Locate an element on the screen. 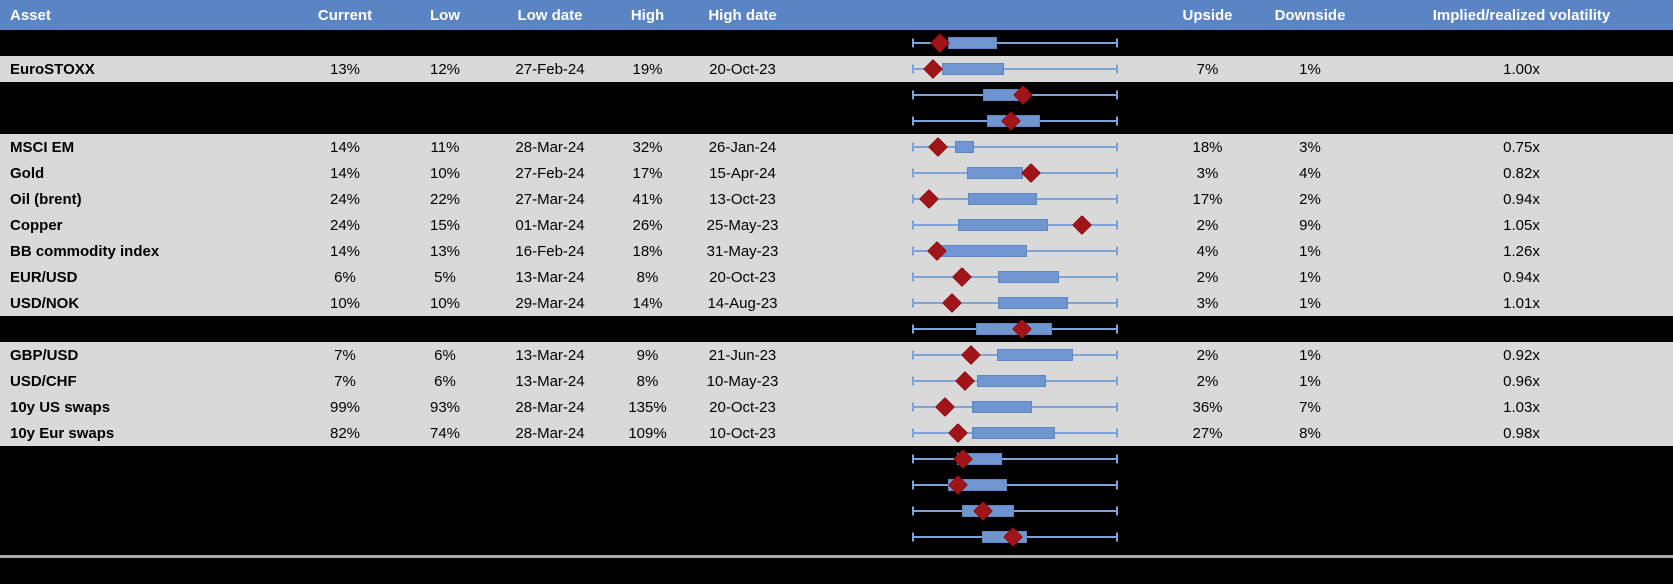 This screenshot has width=1673, height=584. implied-realized-vol-cell: 1.00x is located at coordinates (1521, 69).